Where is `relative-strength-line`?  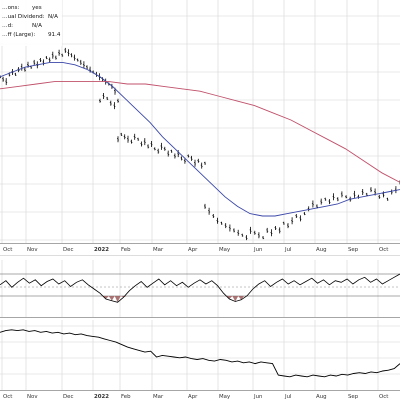 relative-strength-line is located at coordinates (200, 353).